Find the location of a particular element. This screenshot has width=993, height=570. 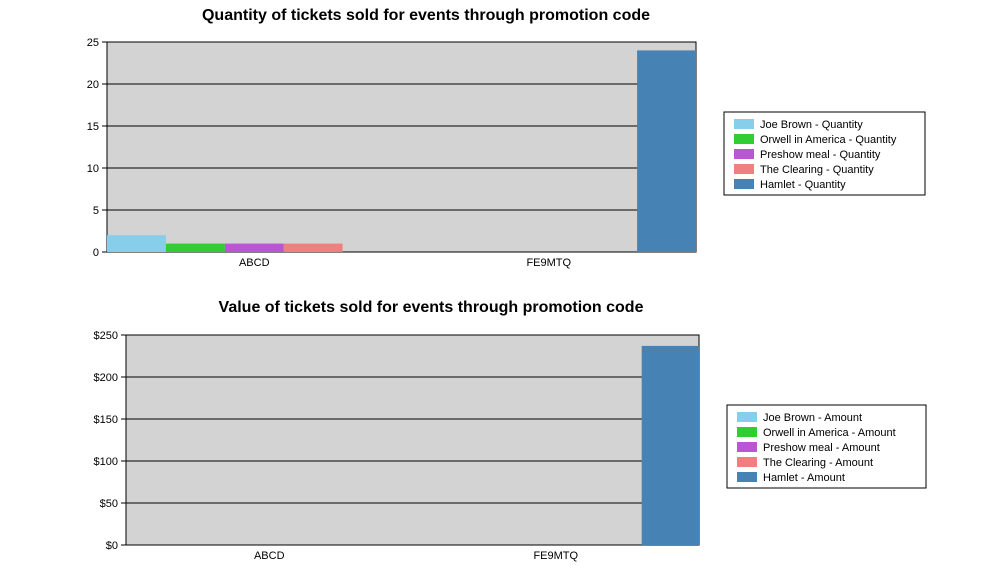

y-axis: 0 5 10 15 20 25 is located at coordinates (97, 148).